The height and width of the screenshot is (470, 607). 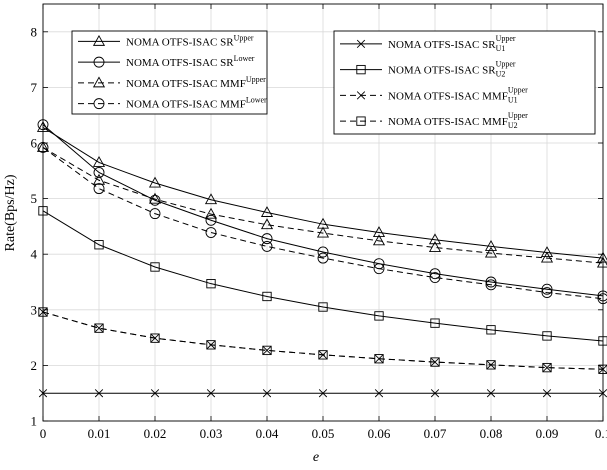 I want to click on legend-entry: NOMA OTFS-ISAC MMFUpper U2, so click(x=434, y=120).